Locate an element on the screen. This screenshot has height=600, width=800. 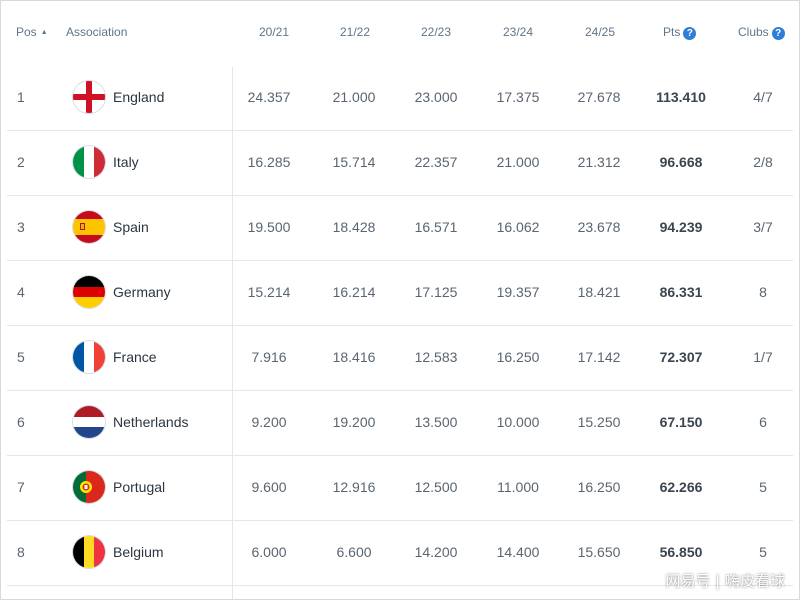
season-value: 27.678 is located at coordinates (599, 97).